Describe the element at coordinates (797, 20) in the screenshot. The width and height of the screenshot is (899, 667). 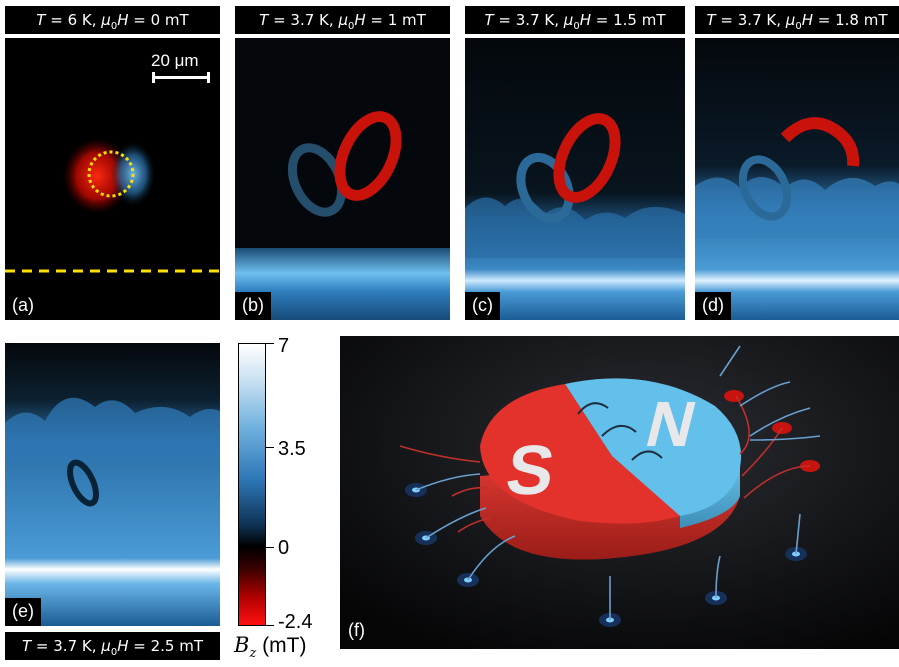
I see `panel-d-header: T = 3.7 K, μ0H = 1.8 mT` at that location.